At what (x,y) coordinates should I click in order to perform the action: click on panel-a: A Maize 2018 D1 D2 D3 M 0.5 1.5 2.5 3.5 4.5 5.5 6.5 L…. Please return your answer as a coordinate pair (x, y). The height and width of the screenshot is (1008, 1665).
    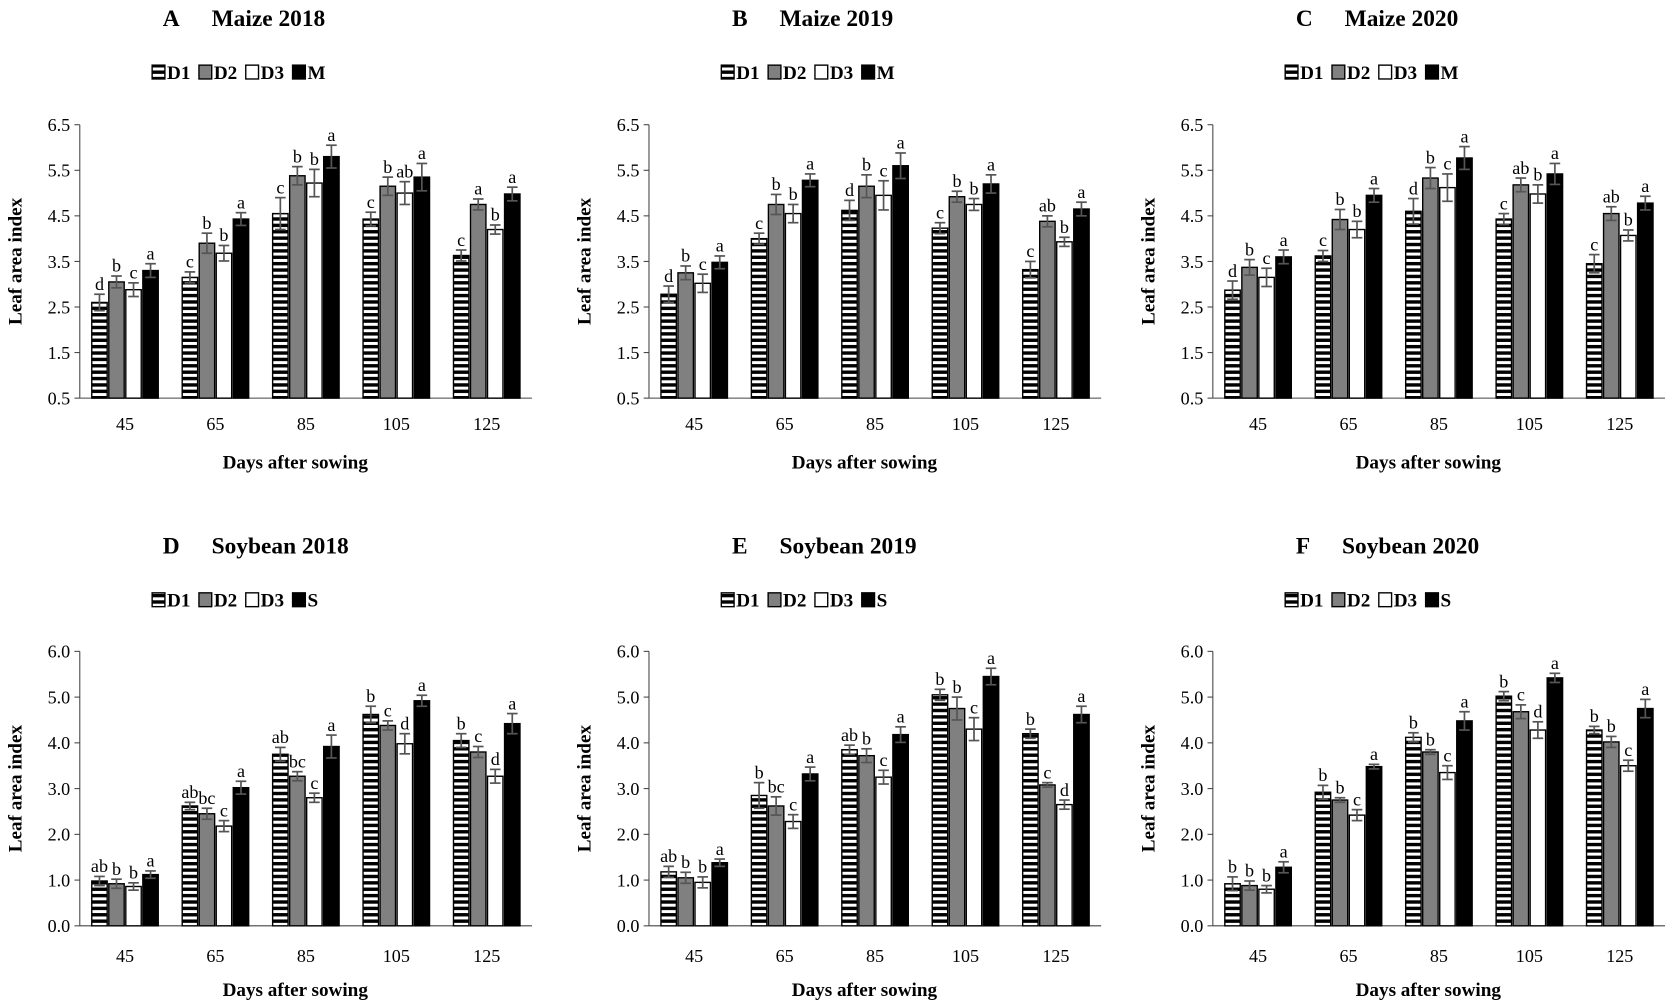
    Looking at the image, I should click on (268, 239).